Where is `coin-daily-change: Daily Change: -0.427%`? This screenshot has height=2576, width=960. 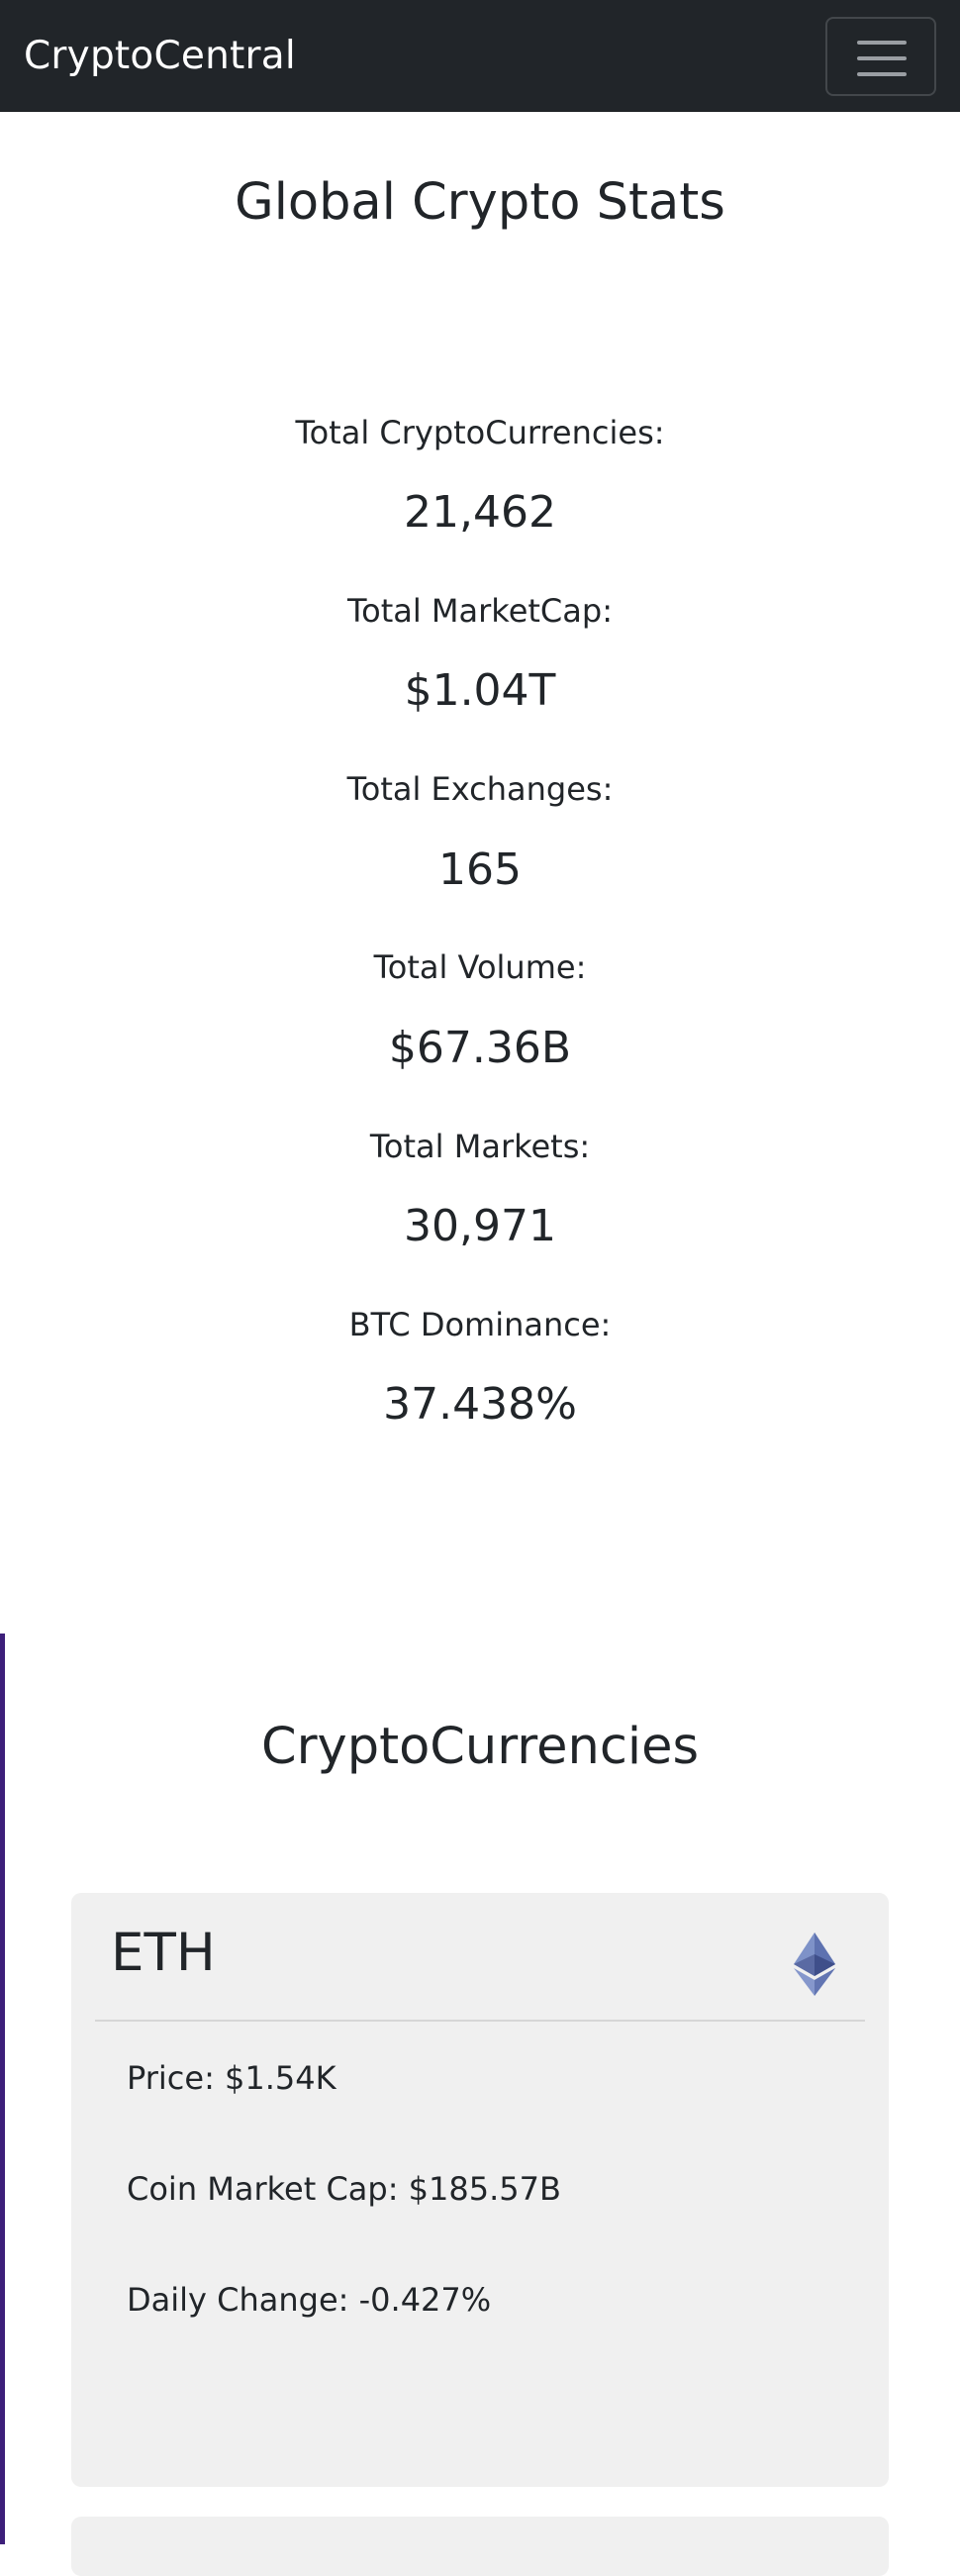 coin-daily-change: Daily Change: -0.427% is located at coordinates (310, 2300).